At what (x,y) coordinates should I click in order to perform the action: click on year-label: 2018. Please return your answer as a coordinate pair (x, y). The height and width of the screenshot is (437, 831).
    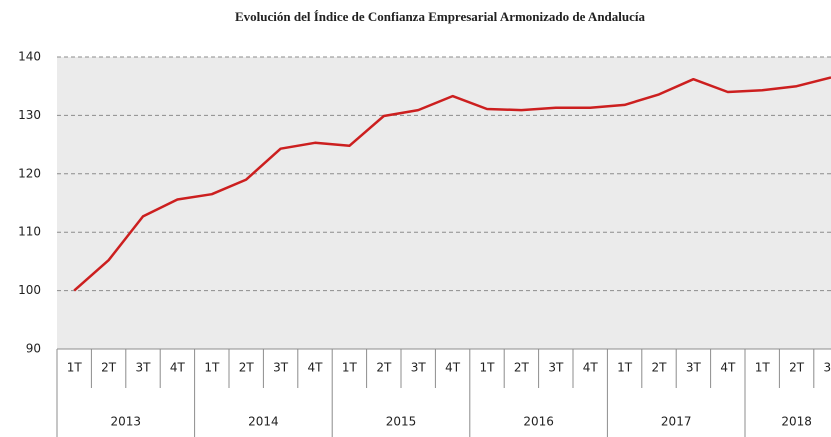
    Looking at the image, I should click on (796, 422).